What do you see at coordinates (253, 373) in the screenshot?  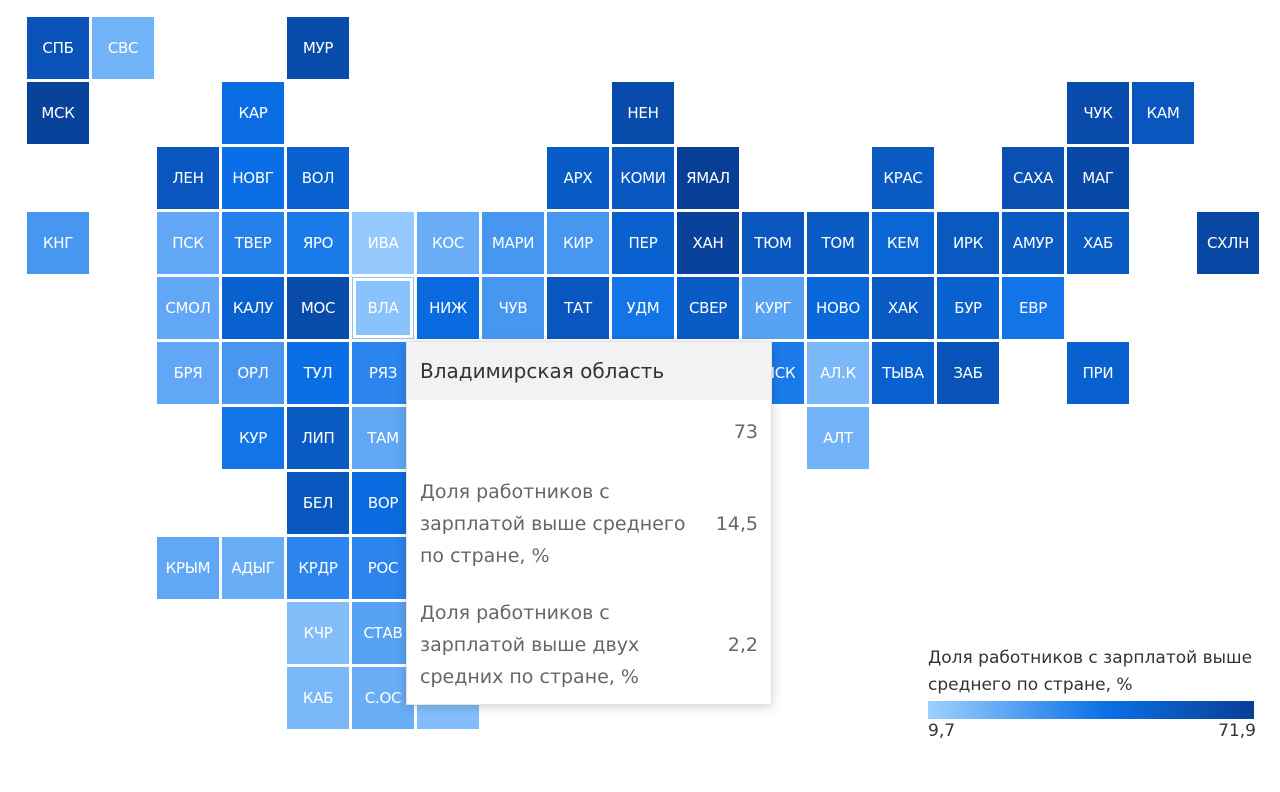 I see `region-tile: ОРЛ` at bounding box center [253, 373].